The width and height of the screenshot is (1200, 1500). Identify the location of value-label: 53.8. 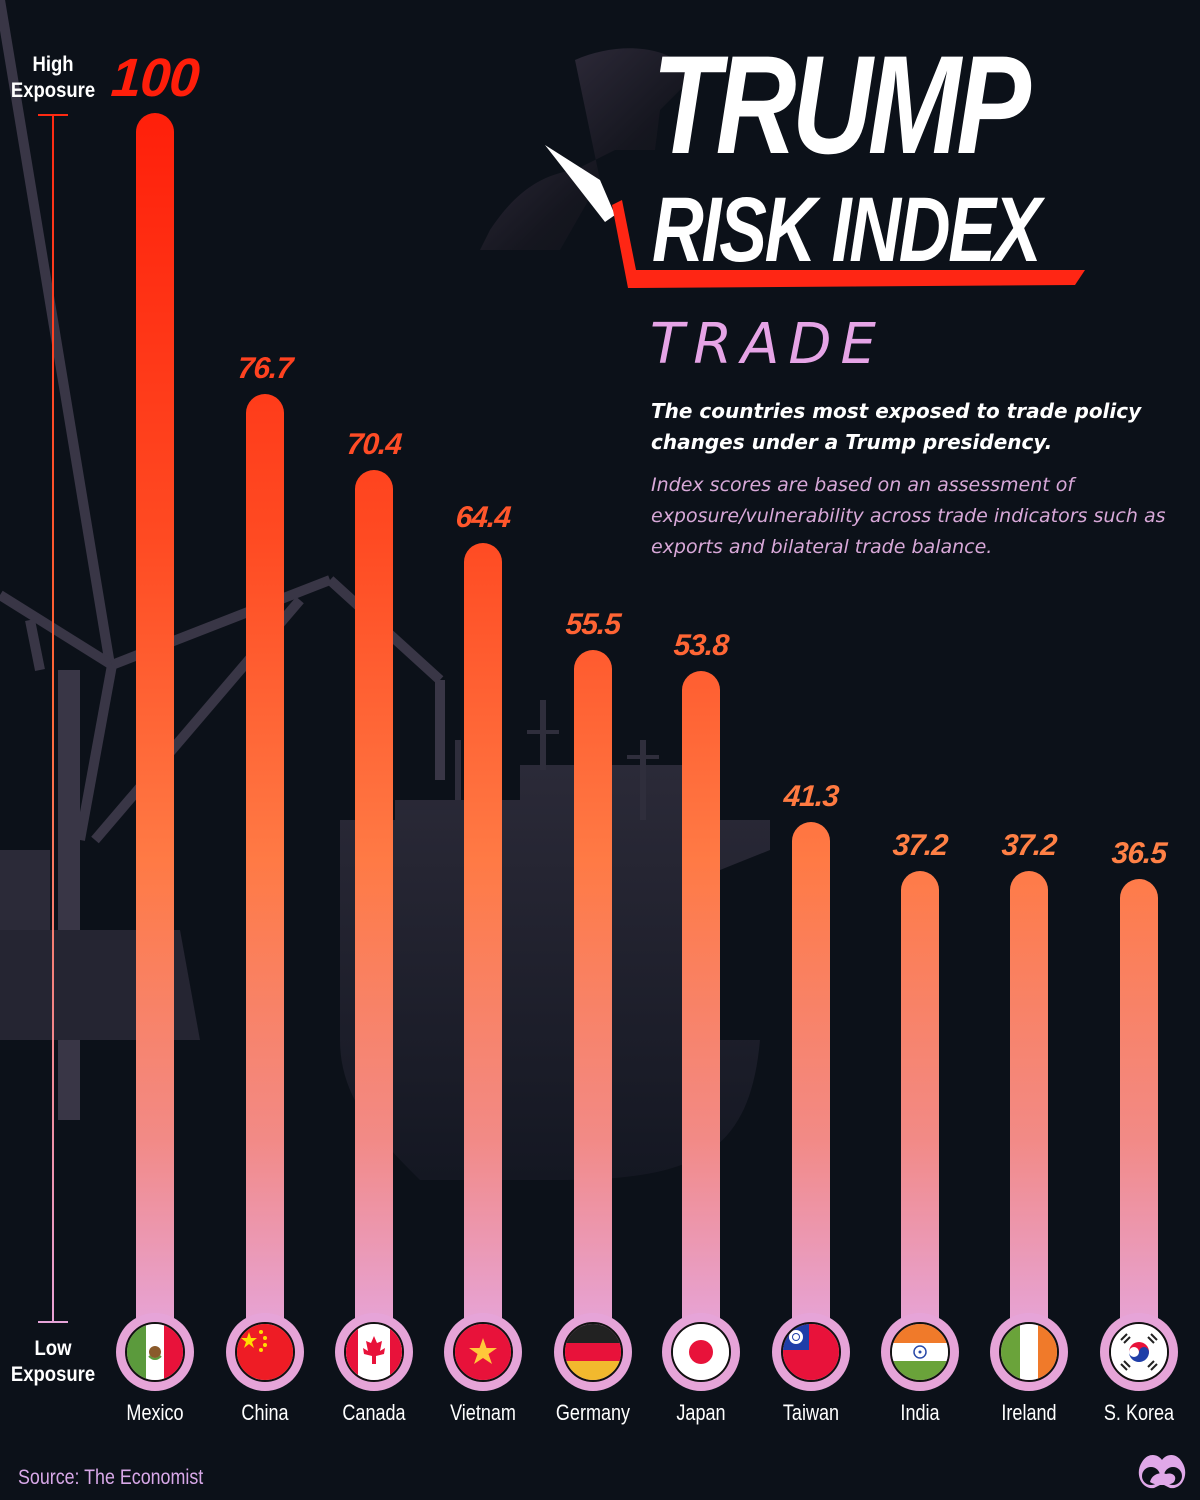
(701, 645).